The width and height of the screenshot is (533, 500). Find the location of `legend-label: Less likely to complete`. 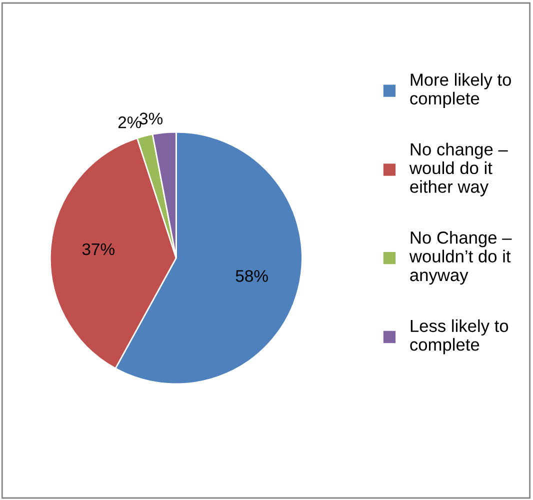

legend-label: Less likely to complete is located at coordinates (459, 336).